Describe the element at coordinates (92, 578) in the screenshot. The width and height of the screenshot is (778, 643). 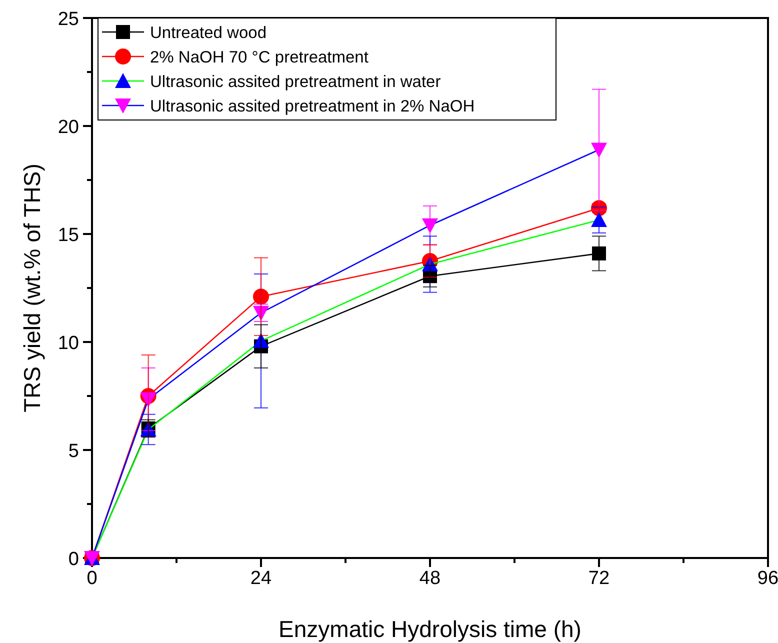
I see `x-tick-label: 0` at that location.